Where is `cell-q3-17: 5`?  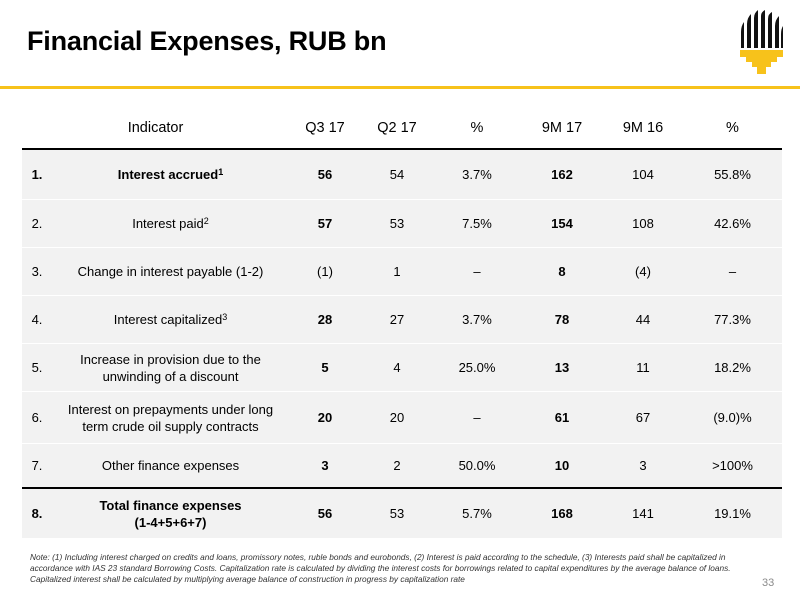
cell-q3-17: 5 is located at coordinates (325, 368).